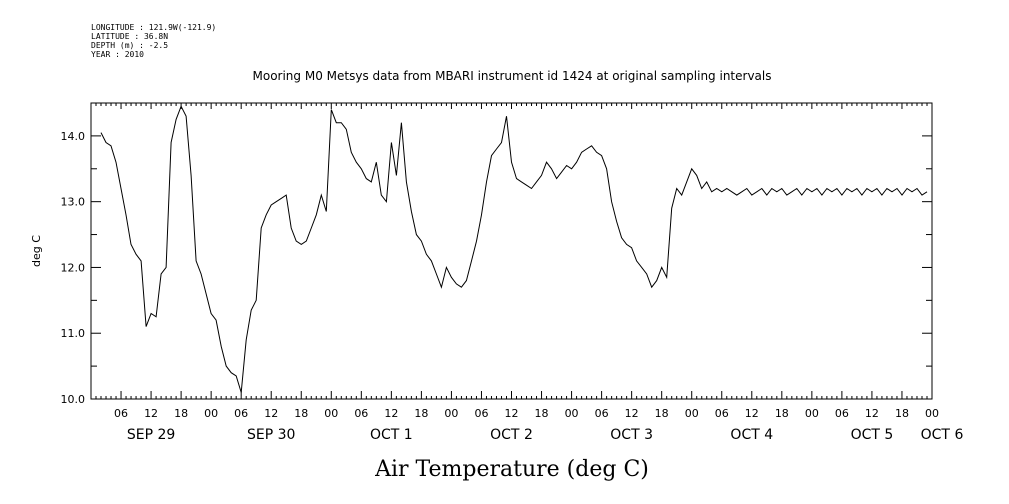  Describe the element at coordinates (73, 202) in the screenshot. I see `y-tick-label: 13.0` at that location.